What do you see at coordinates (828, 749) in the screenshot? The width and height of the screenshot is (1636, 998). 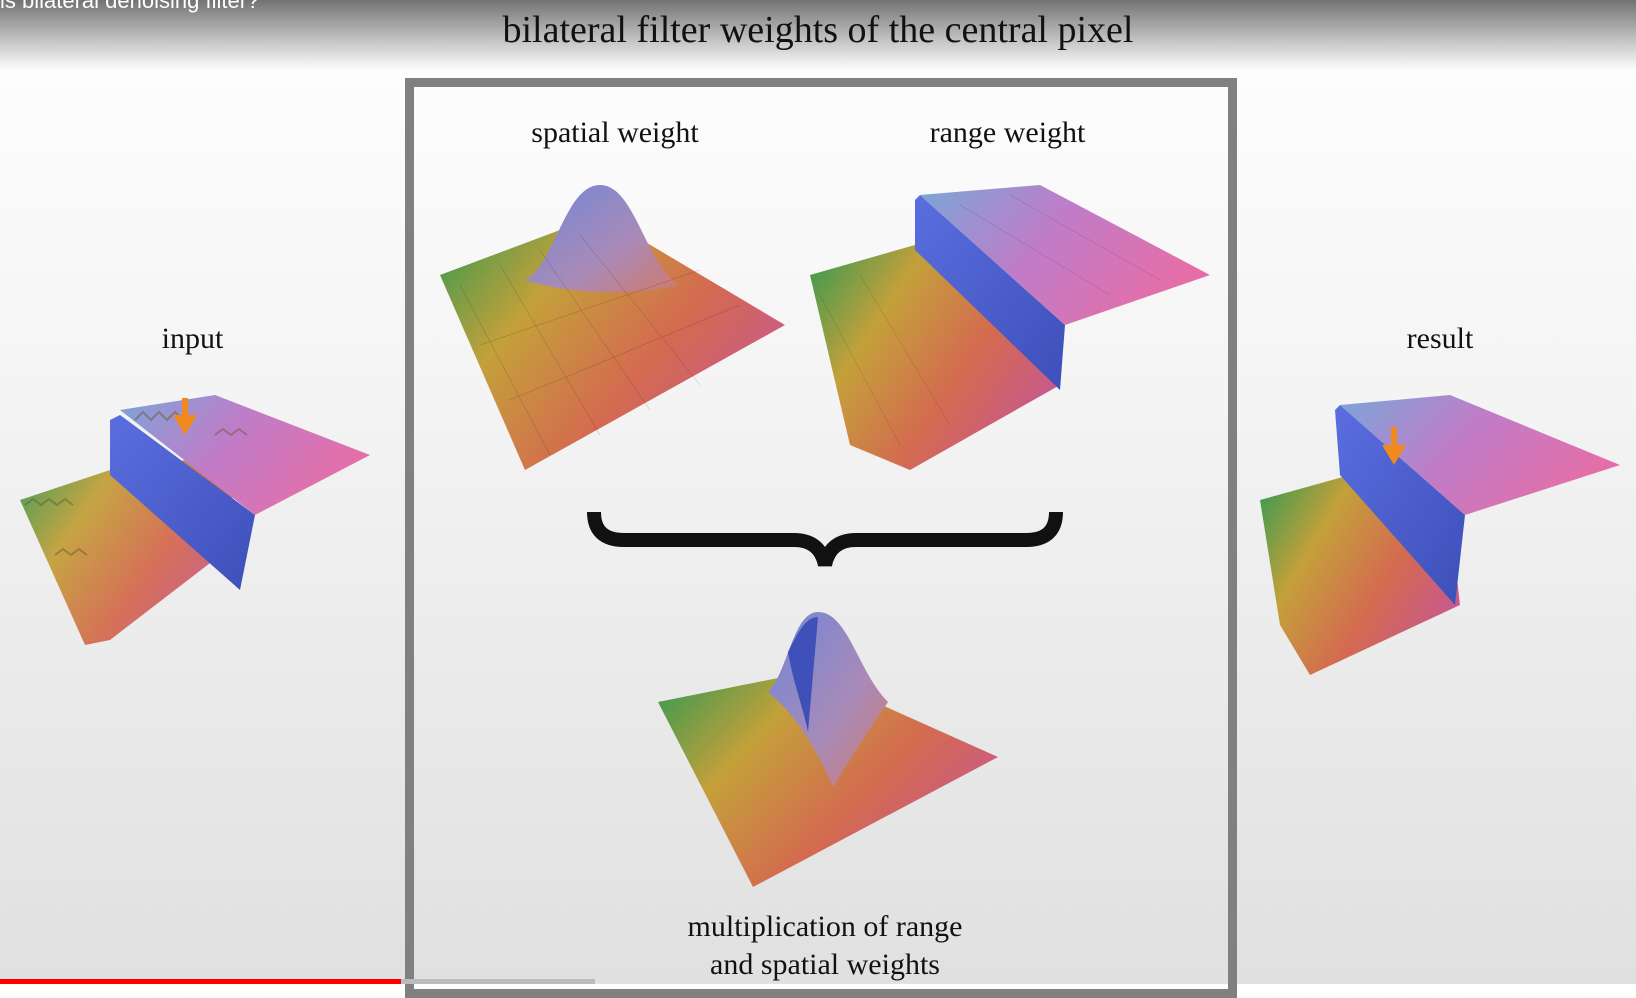 I see `multiplication-plot` at bounding box center [828, 749].